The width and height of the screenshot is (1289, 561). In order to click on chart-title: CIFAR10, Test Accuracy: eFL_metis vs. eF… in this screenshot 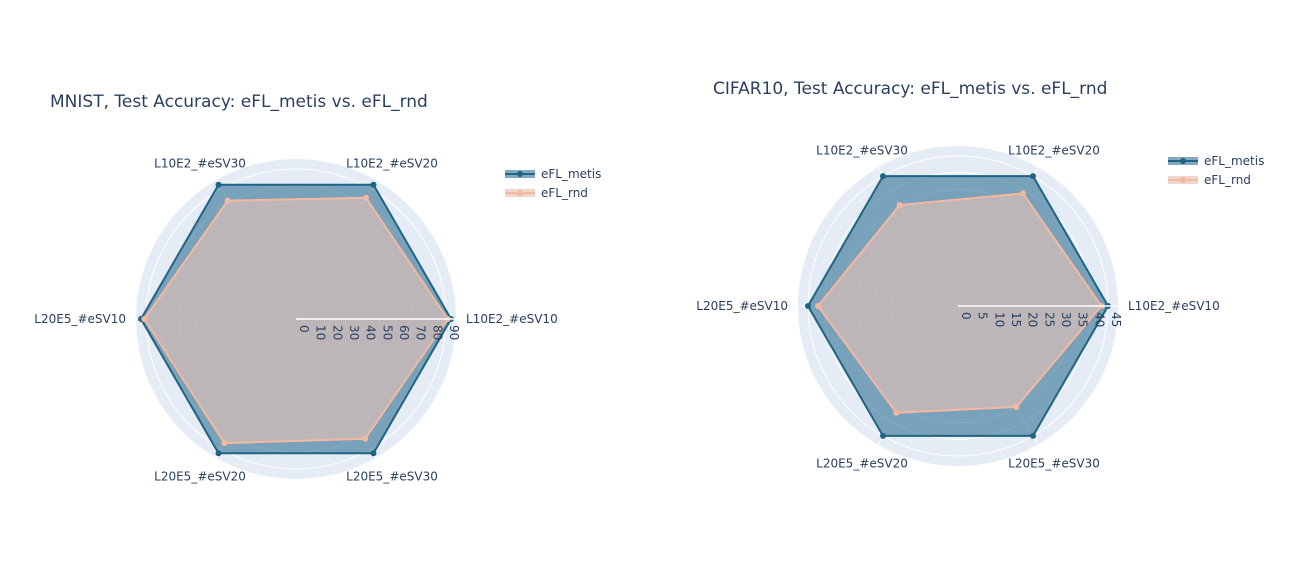, I will do `click(910, 89)`.